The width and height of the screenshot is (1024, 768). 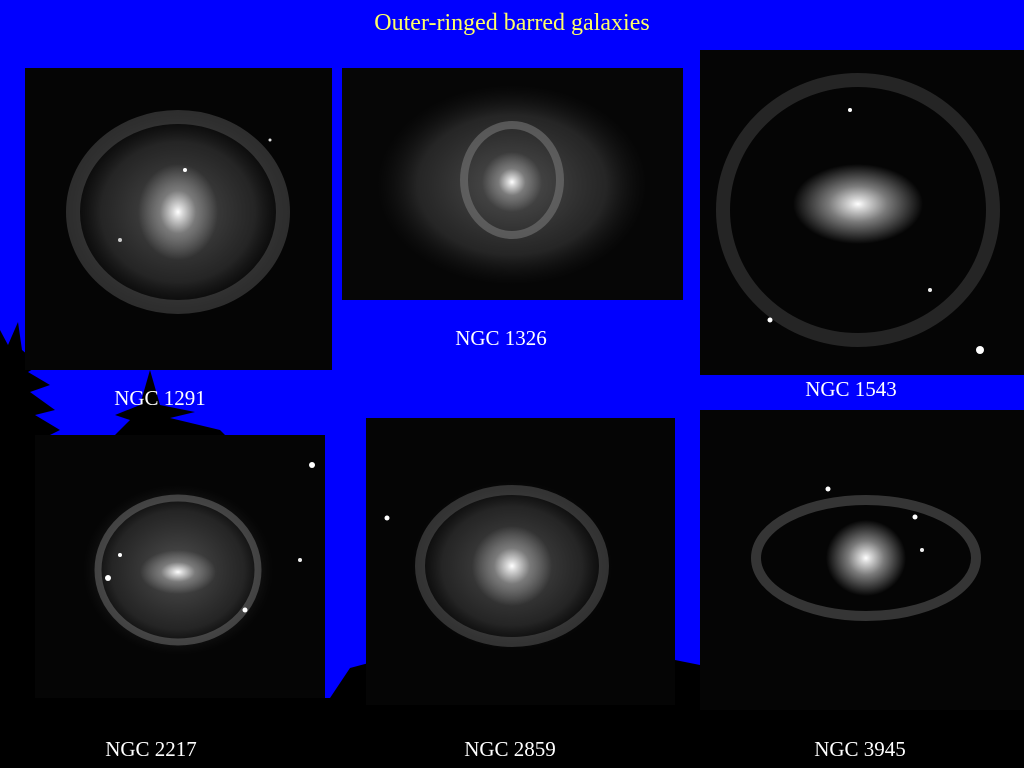 I want to click on slide-title: Outer-ringed barred galaxies, so click(x=511, y=23).